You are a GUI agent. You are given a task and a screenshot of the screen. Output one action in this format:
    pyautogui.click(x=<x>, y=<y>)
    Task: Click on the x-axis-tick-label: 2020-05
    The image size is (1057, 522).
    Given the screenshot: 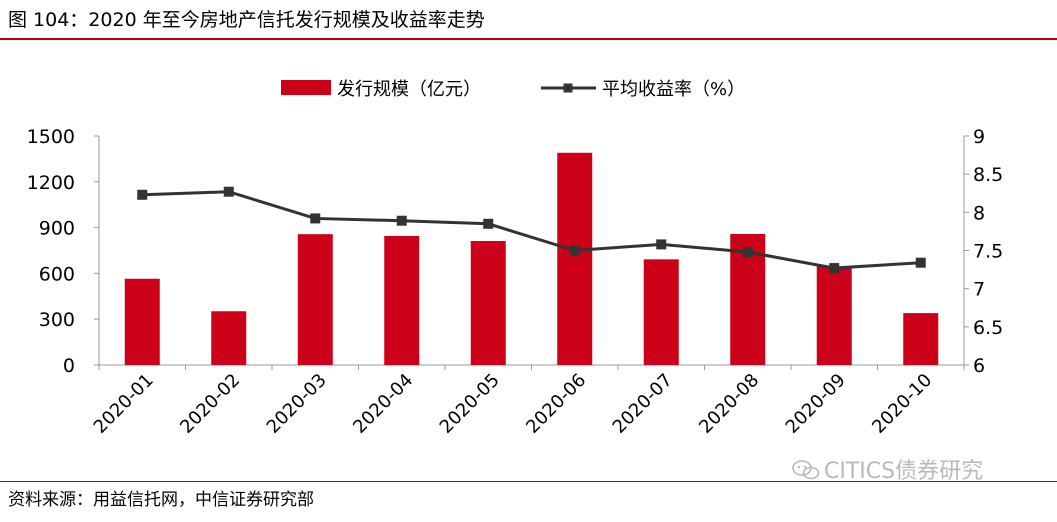 What is the action you would take?
    pyautogui.click(x=470, y=404)
    